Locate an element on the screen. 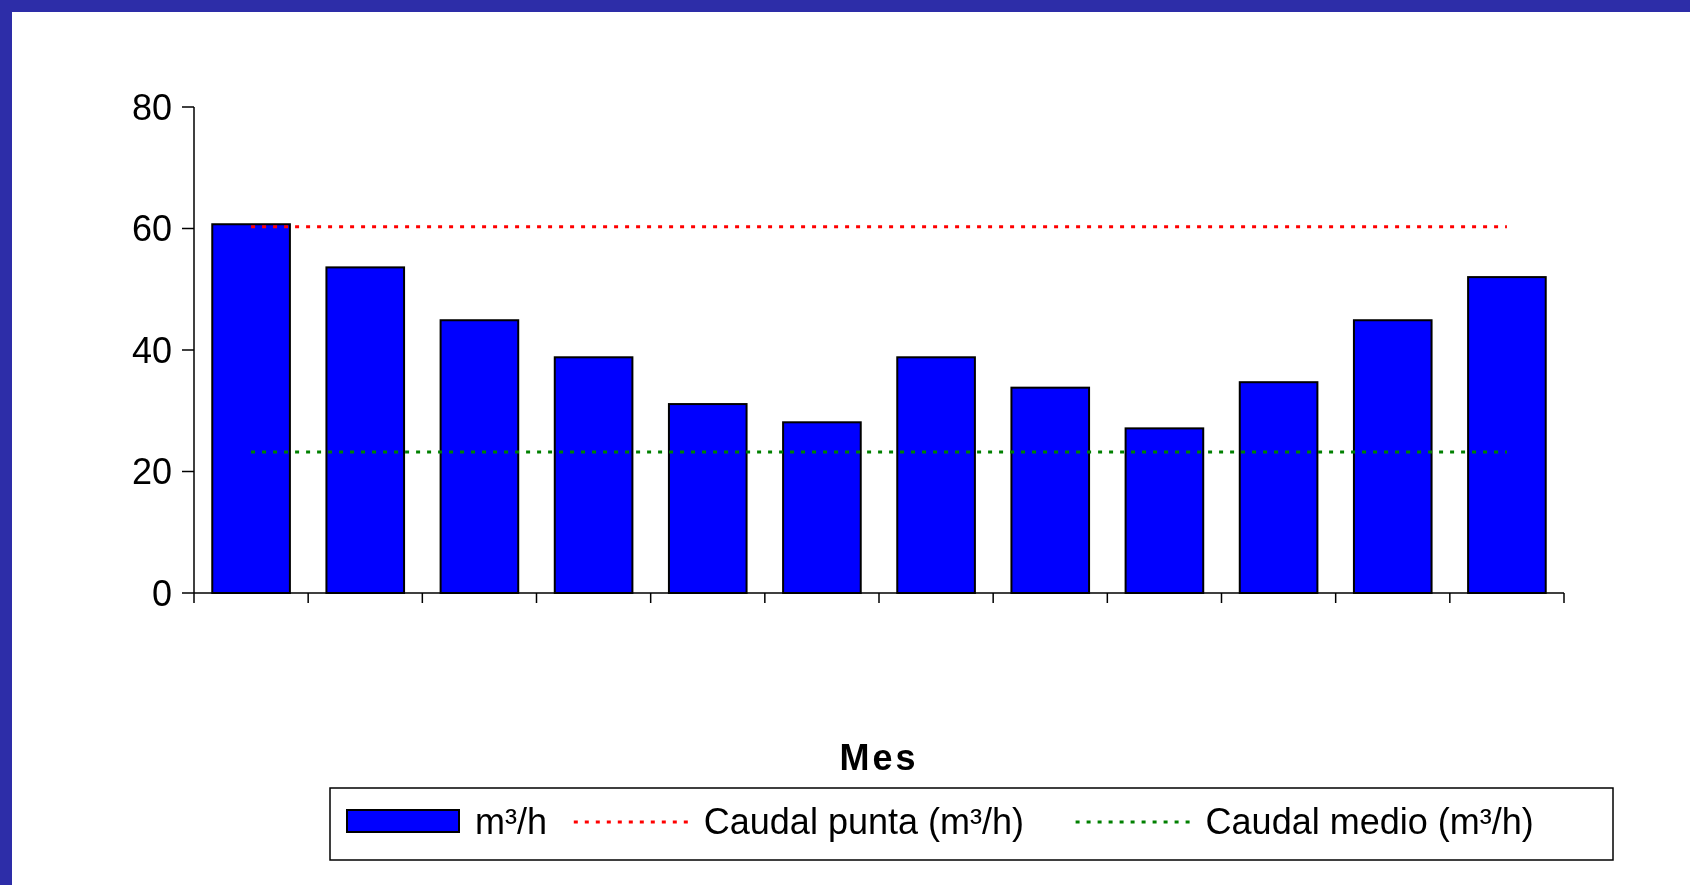 The image size is (1690, 885). legend-label: Caudal medio (m³/h) is located at coordinates (1369, 821).